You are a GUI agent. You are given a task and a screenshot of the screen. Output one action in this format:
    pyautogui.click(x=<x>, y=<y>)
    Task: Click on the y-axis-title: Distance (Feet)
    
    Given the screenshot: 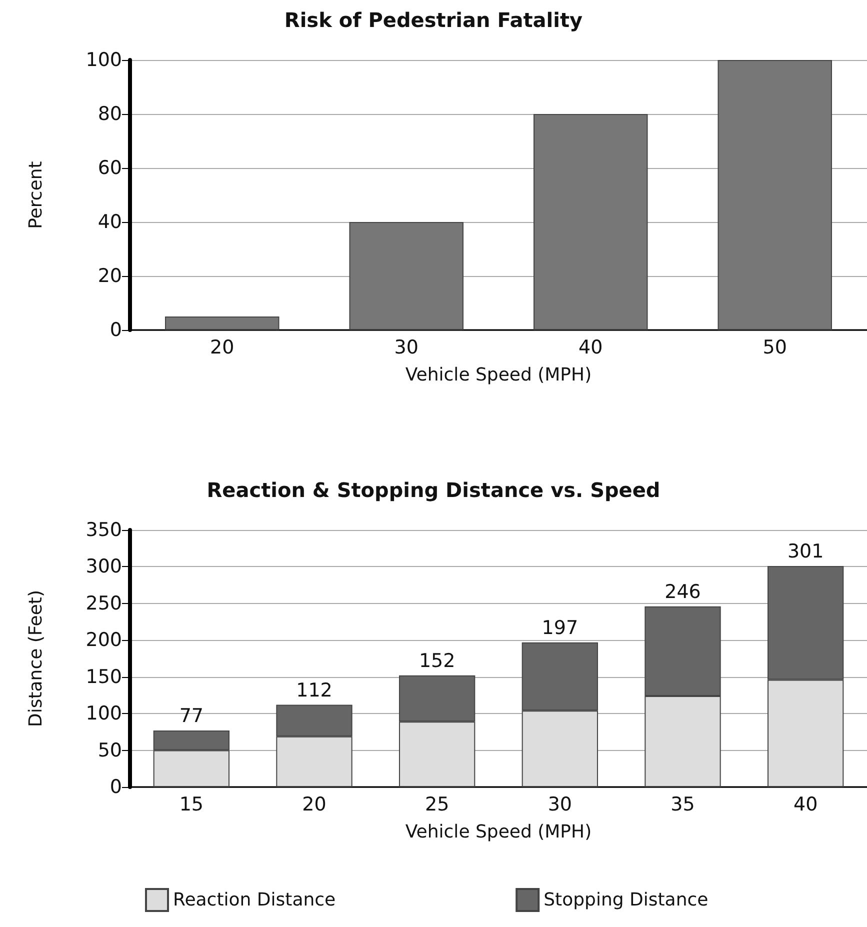 What is the action you would take?
    pyautogui.click(x=36, y=659)
    